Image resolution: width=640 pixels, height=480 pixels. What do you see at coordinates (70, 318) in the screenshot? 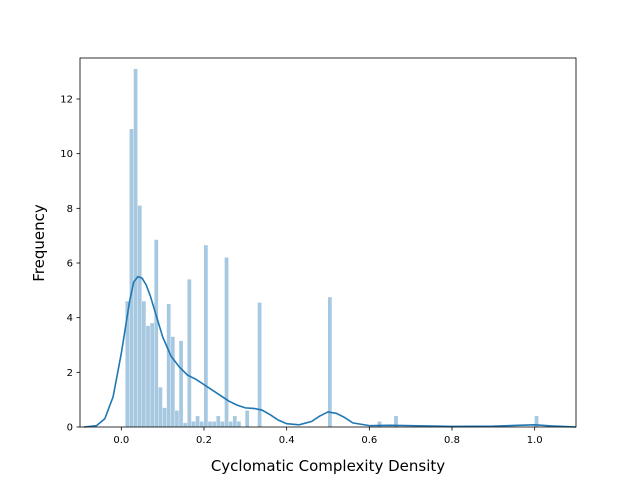
I see `y-tick-label: 4` at bounding box center [70, 318].